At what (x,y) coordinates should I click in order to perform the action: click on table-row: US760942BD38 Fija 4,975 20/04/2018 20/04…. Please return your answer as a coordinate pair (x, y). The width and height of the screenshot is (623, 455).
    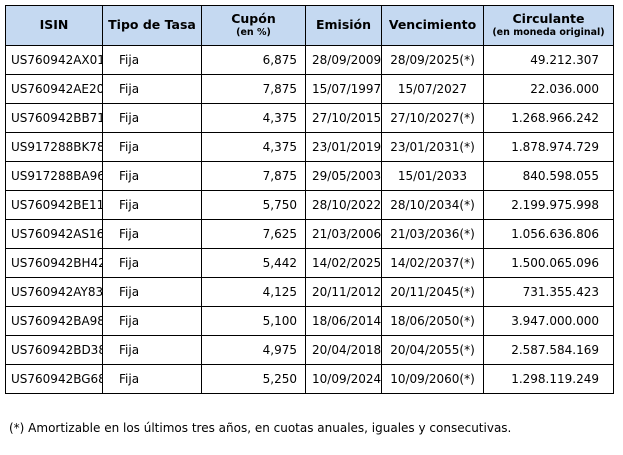
    Looking at the image, I should click on (309, 350).